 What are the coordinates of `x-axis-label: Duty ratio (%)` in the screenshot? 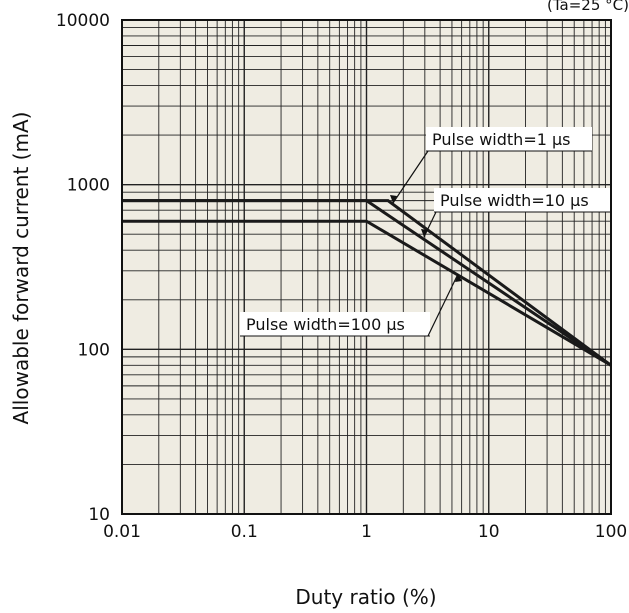 It's located at (365, 597).